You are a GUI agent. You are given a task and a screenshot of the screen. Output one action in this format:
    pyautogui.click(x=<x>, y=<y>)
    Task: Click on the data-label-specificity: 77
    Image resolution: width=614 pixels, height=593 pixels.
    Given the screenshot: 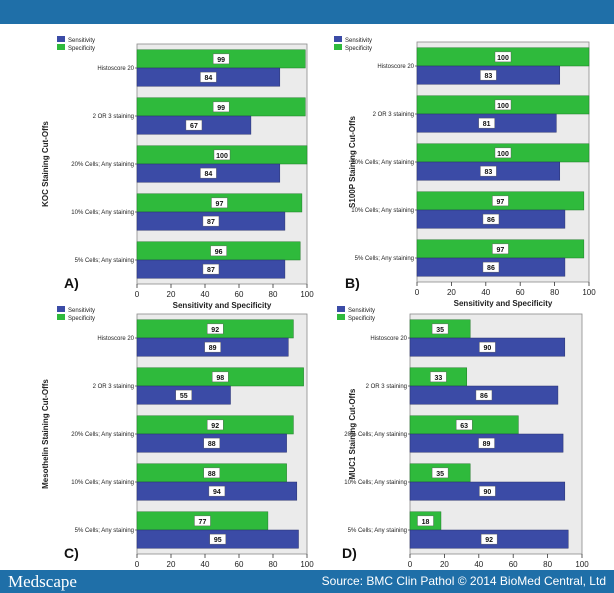 What is the action you would take?
    pyautogui.click(x=203, y=522)
    